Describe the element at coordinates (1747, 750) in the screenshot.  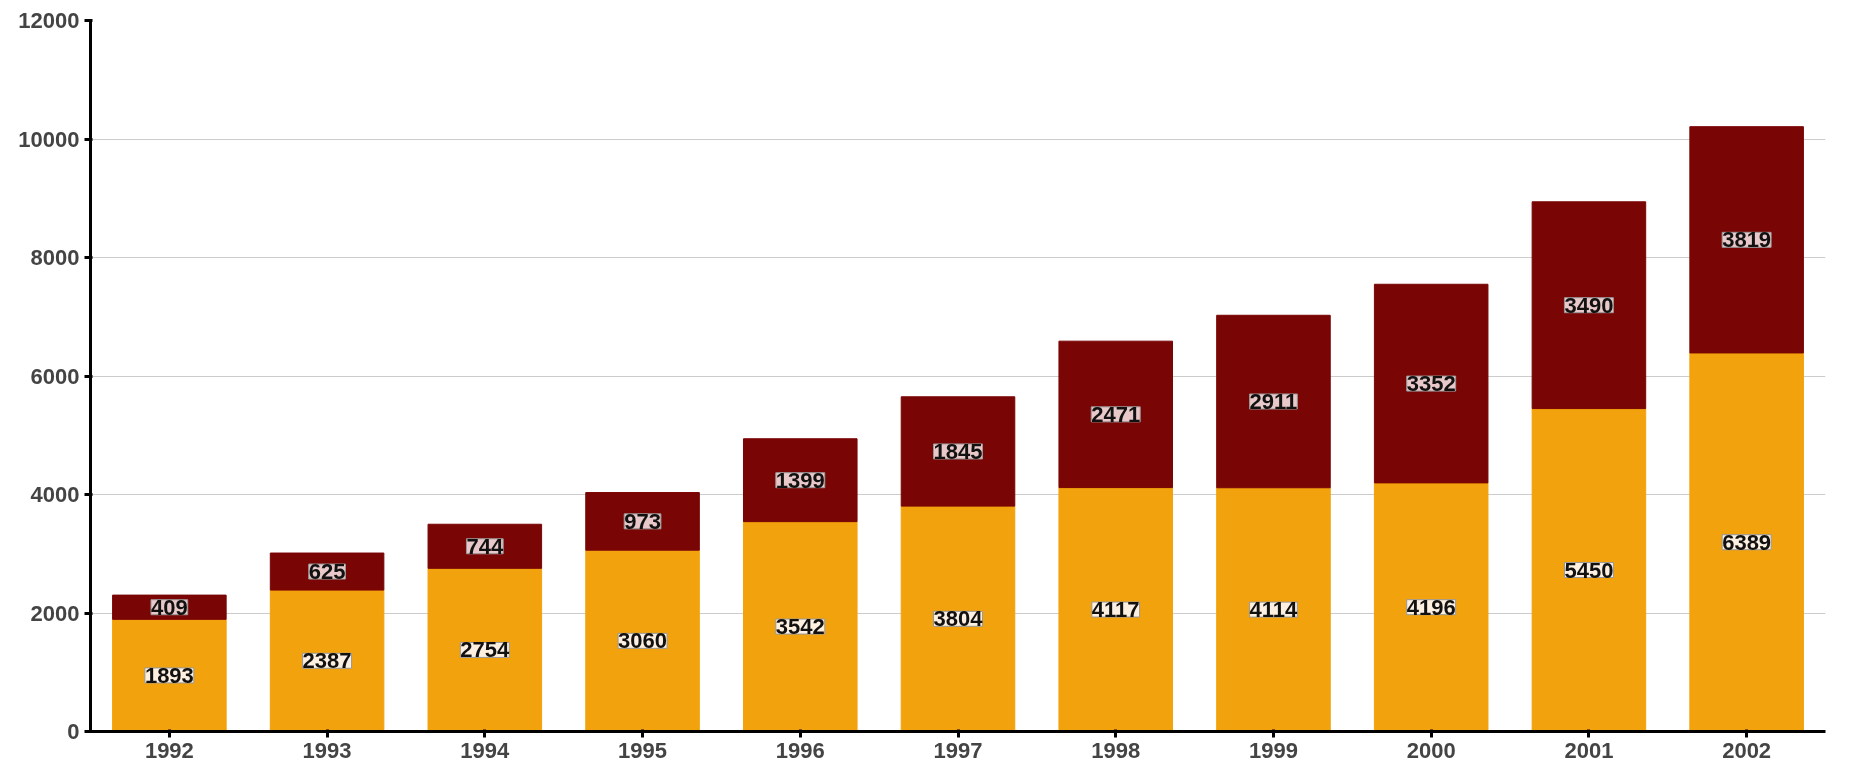
I see `x-tick-label: 2002` at that location.